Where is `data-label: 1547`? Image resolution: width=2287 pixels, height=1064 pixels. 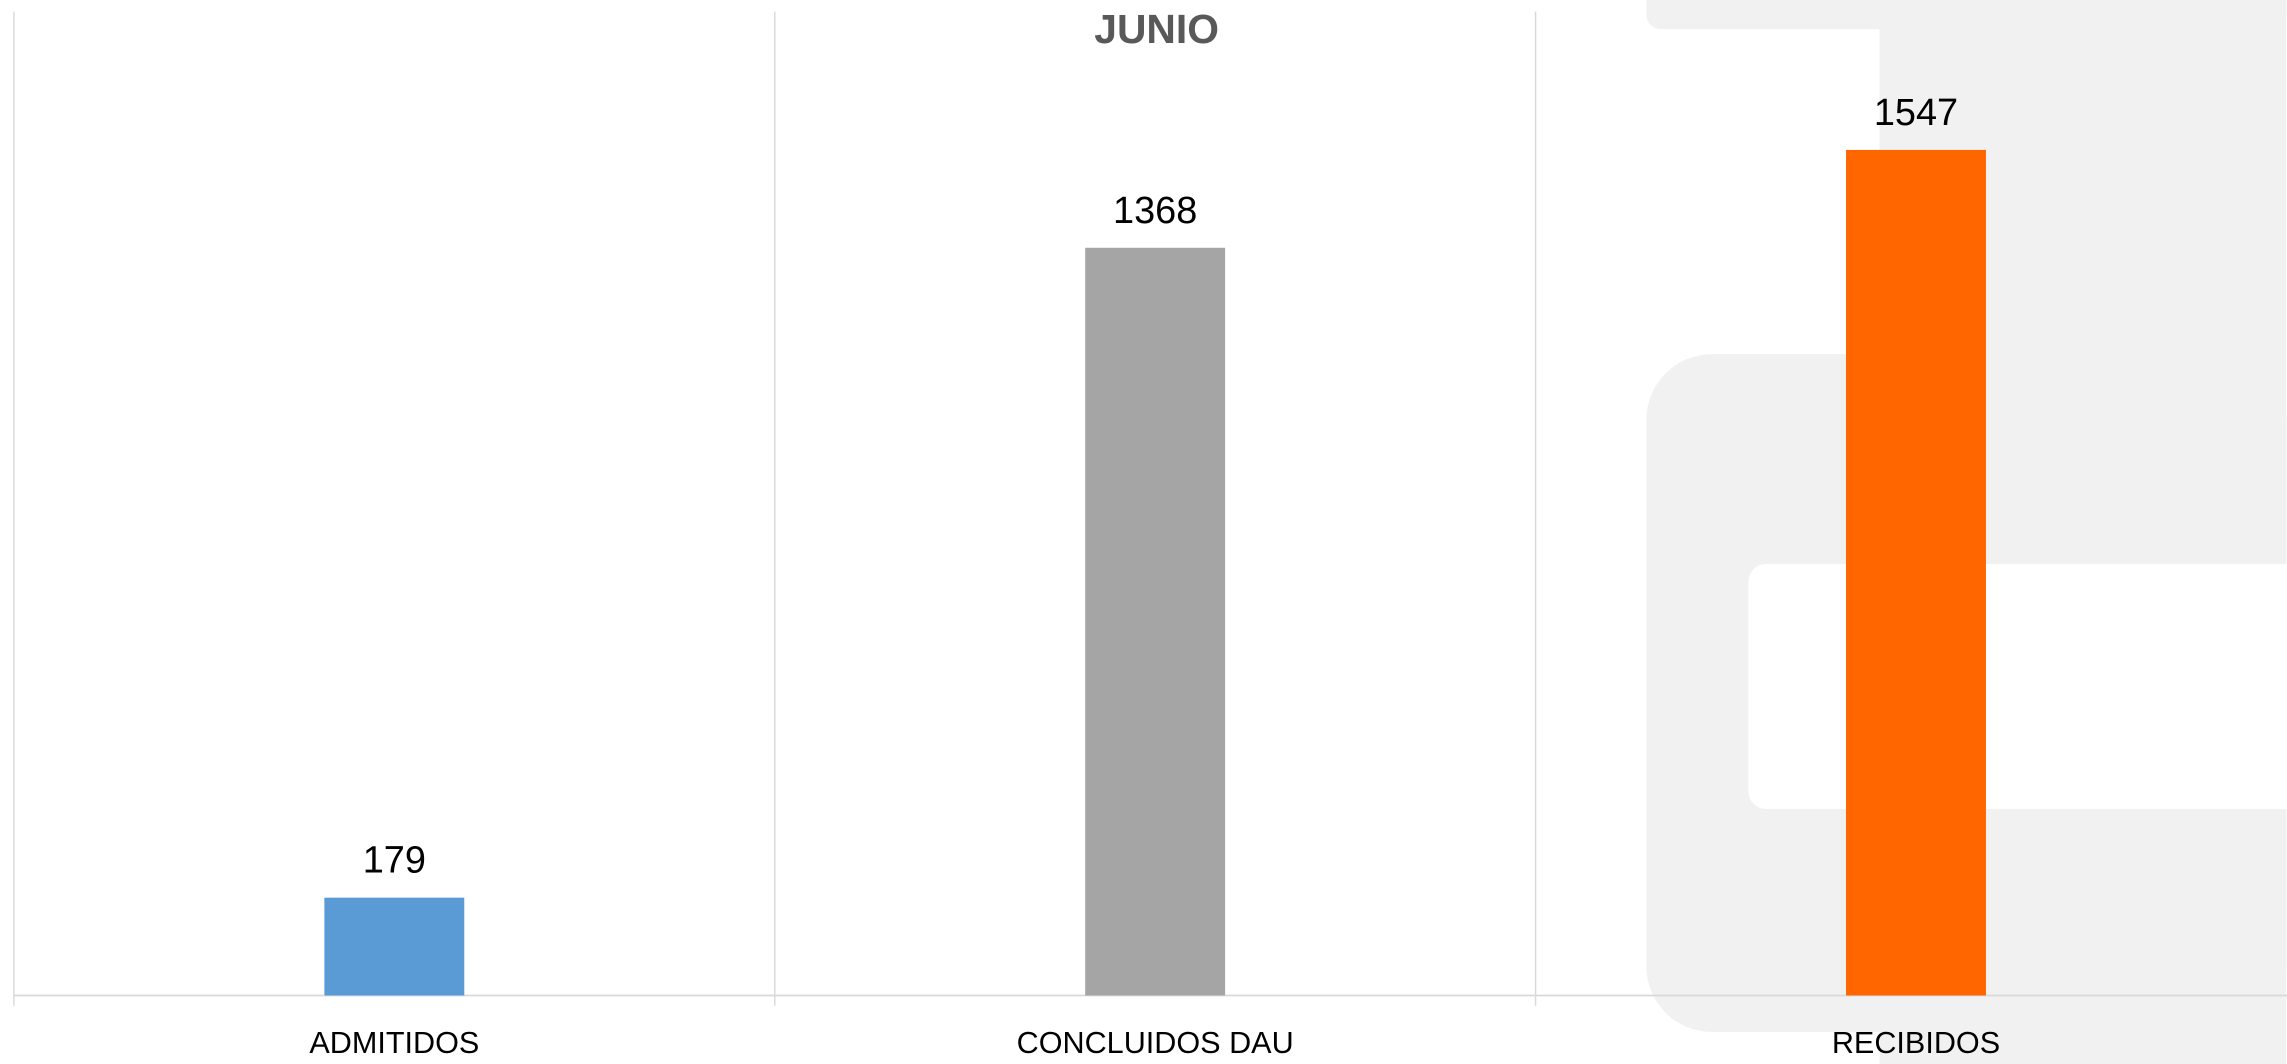 data-label: 1547 is located at coordinates (1916, 113).